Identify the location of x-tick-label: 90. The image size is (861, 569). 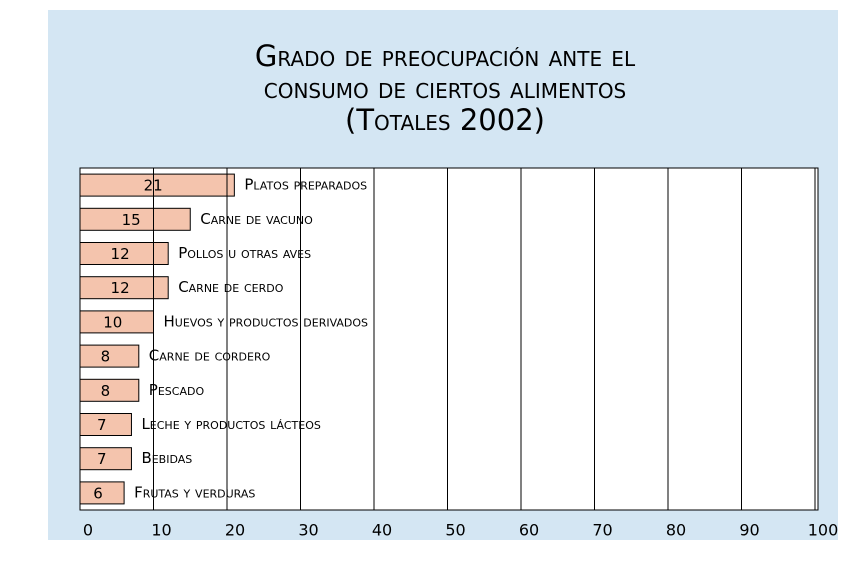
(749, 530).